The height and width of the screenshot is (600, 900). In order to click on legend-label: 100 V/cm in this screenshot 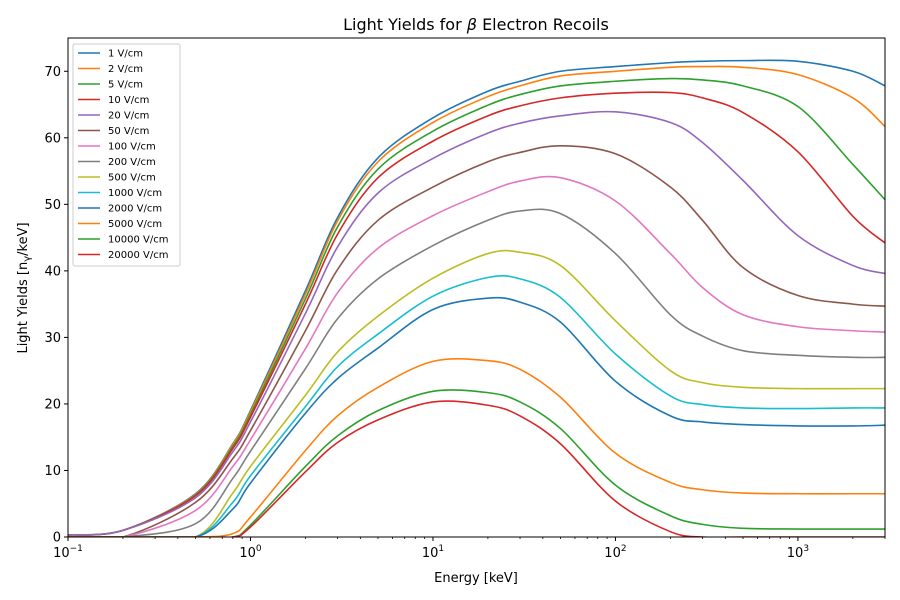, I will do `click(132, 147)`.